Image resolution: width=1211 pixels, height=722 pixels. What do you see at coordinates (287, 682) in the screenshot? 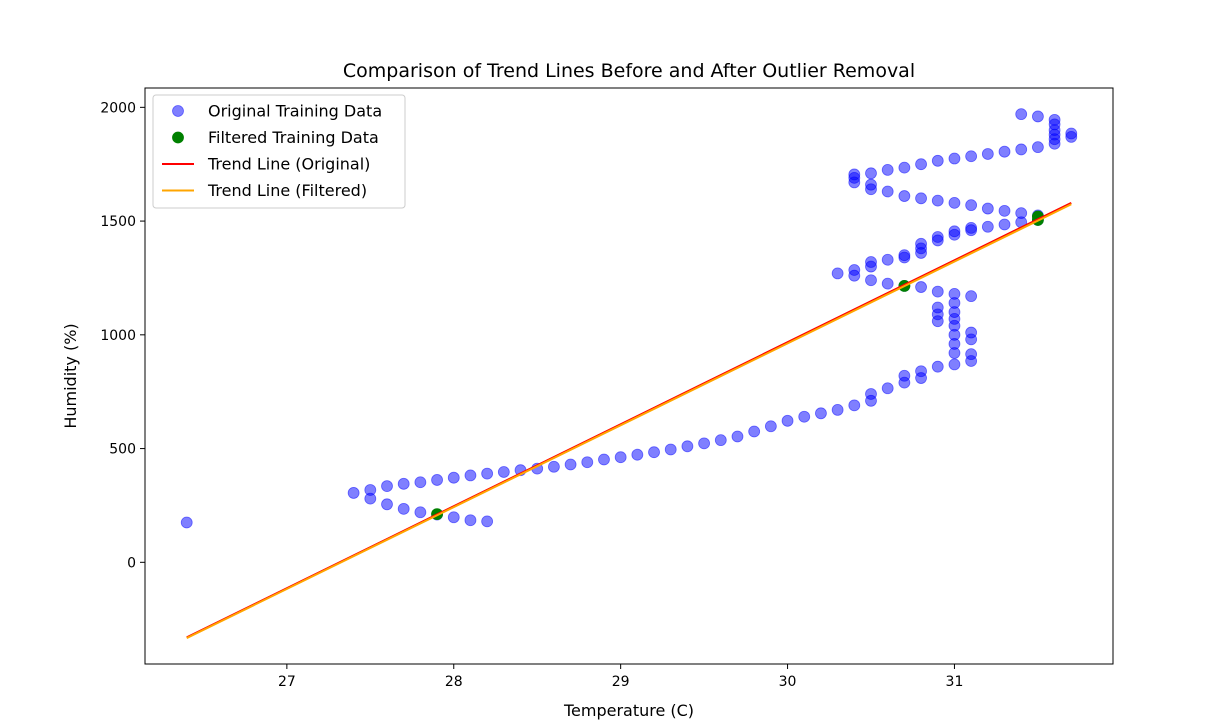
I see `x-tick-label: 27` at bounding box center [287, 682].